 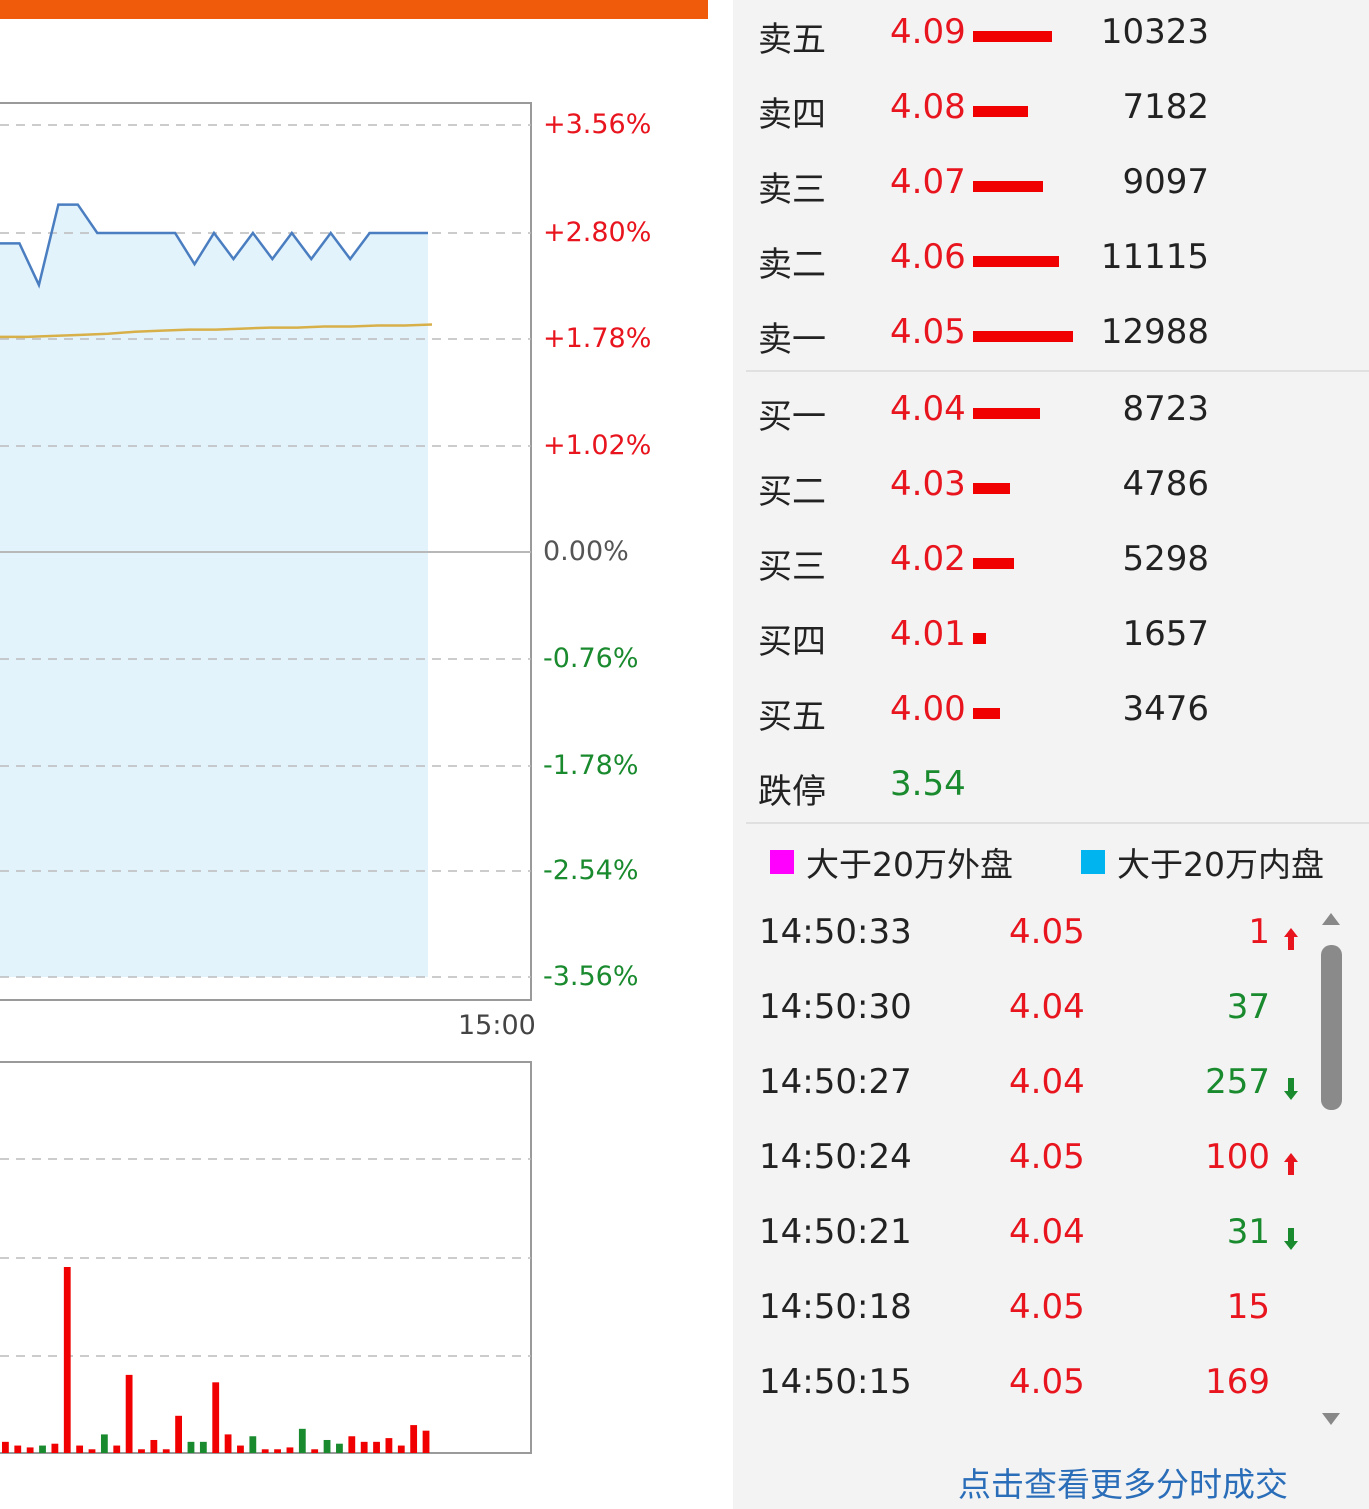 I want to click on trade-time: 14:50:33, so click(x=835, y=932).